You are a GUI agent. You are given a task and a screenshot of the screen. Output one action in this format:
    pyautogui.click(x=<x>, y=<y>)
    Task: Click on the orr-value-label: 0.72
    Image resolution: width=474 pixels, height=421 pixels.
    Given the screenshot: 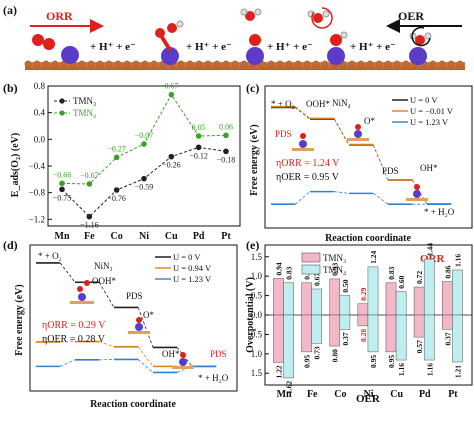 What is the action you would take?
    pyautogui.click(x=419, y=277)
    